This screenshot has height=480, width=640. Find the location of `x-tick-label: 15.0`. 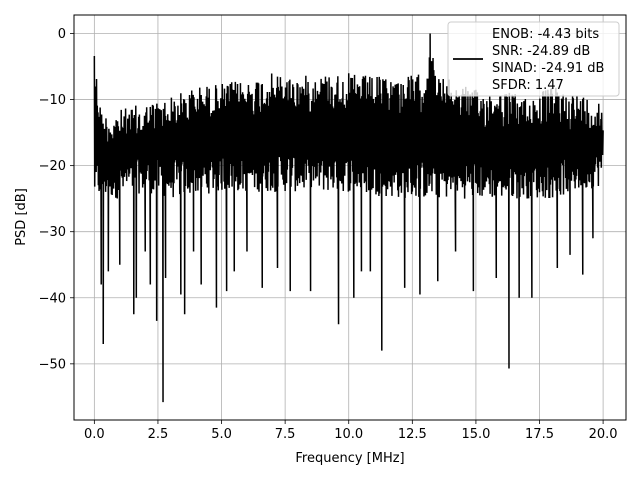

x-tick-label: 15.0 is located at coordinates (475, 434).